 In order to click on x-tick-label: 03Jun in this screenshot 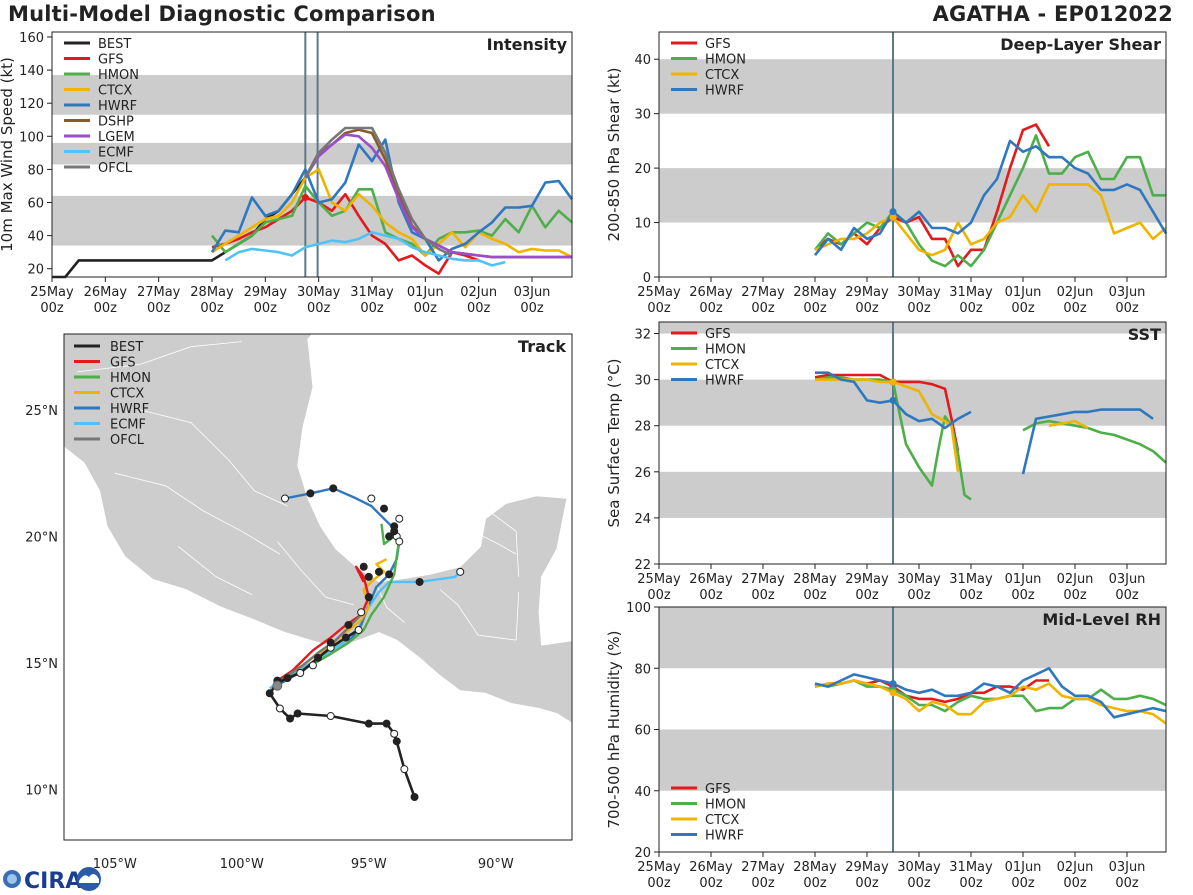, I will do `click(1127, 292)`.